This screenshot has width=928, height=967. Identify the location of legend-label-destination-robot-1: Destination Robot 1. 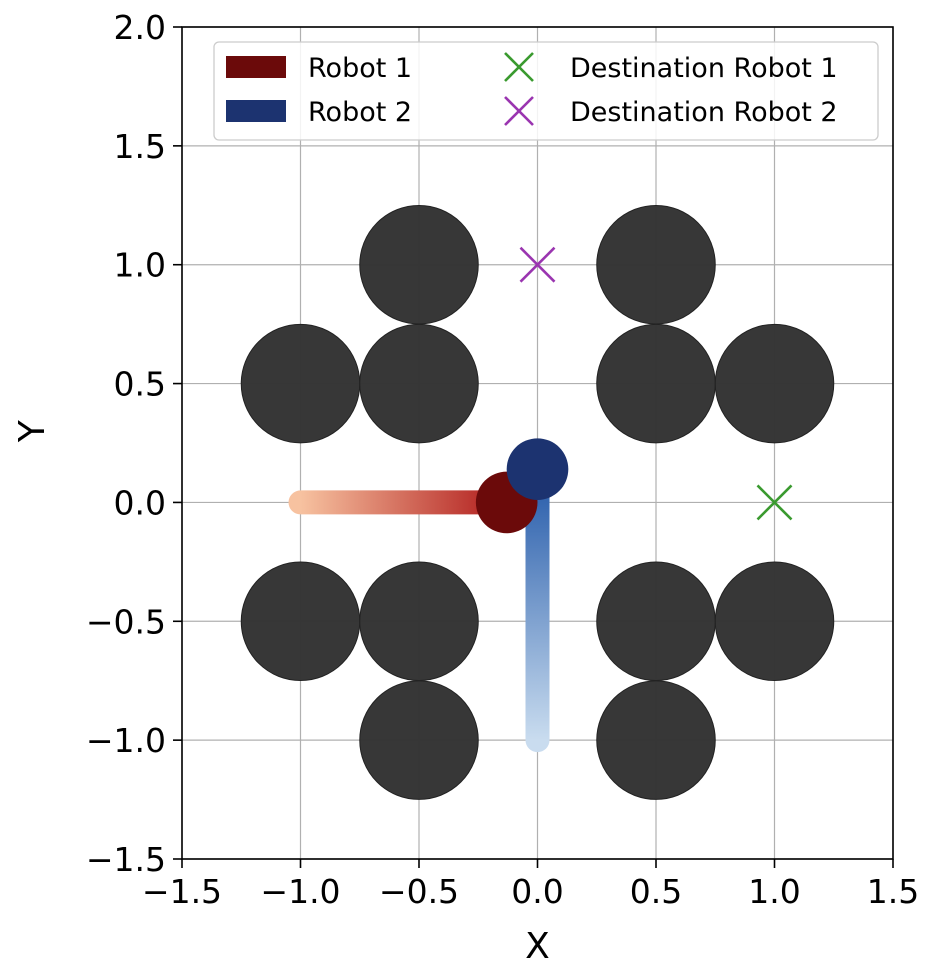
(704, 68).